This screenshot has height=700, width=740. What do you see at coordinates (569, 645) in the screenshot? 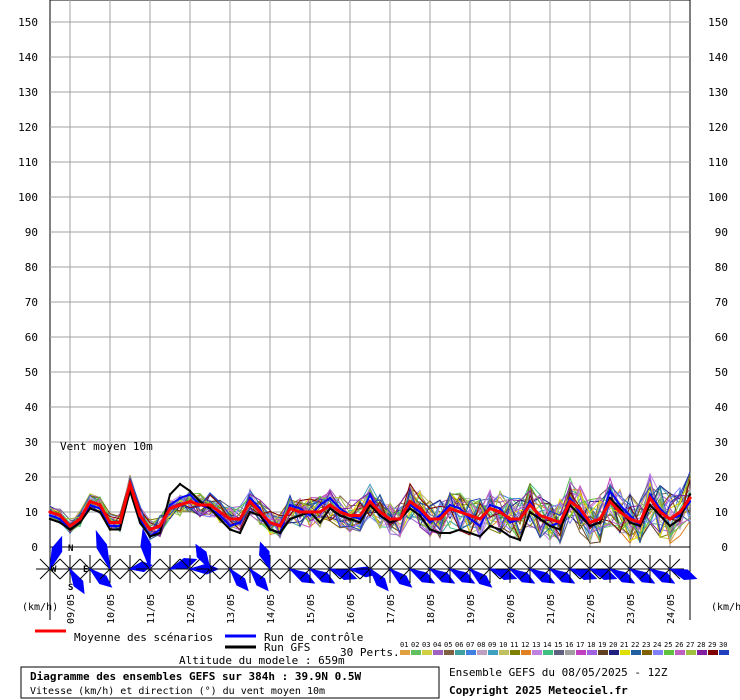
I see `member-legend-id: 16` at bounding box center [569, 645].